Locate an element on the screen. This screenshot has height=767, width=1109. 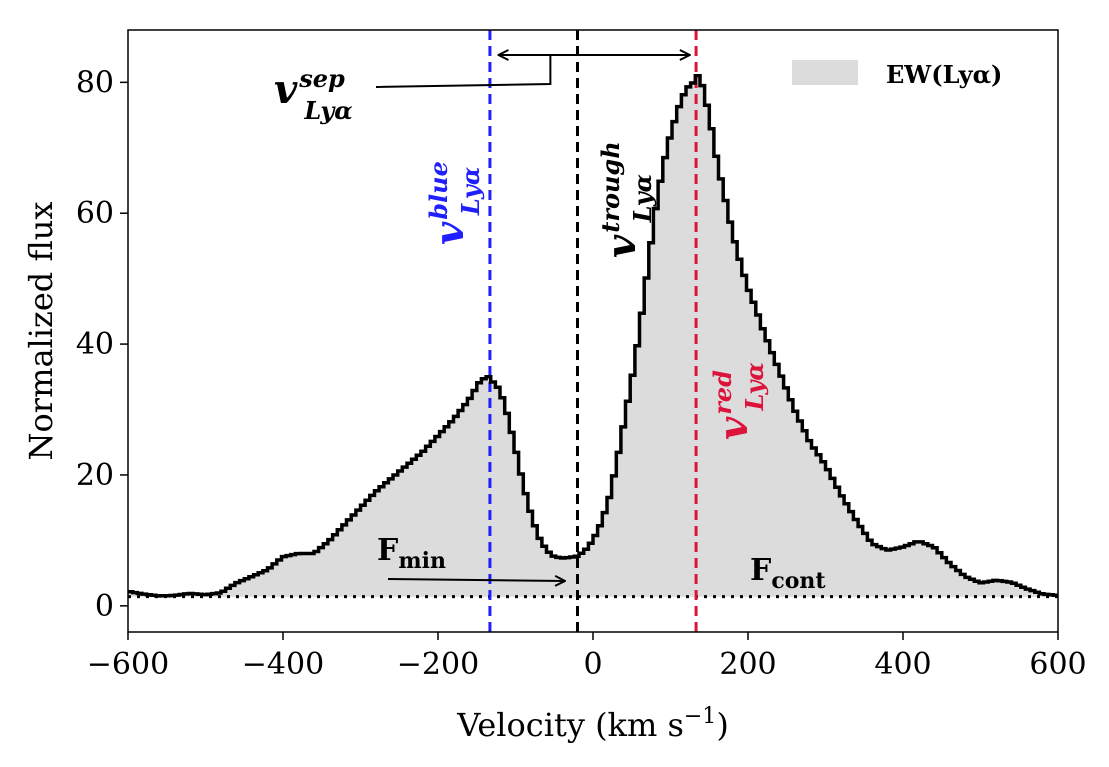
x-axis-title: Velocity (km s−1) is located at coordinates (592, 724).